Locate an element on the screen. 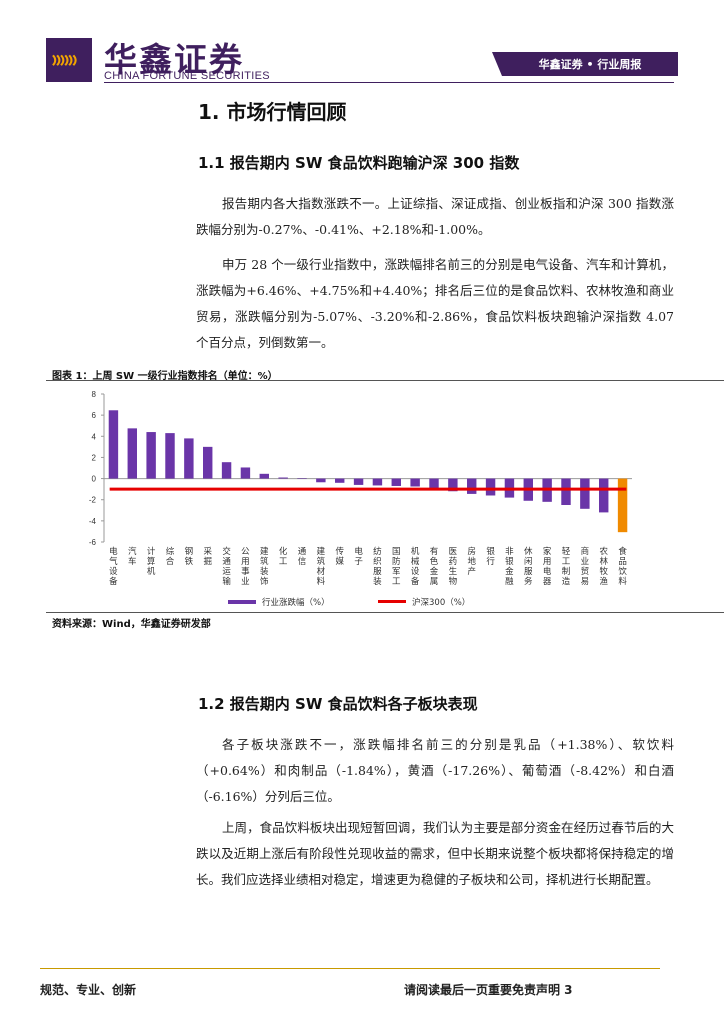 This screenshot has height=1024, width=724. bar-综合 is located at coordinates (170, 456).